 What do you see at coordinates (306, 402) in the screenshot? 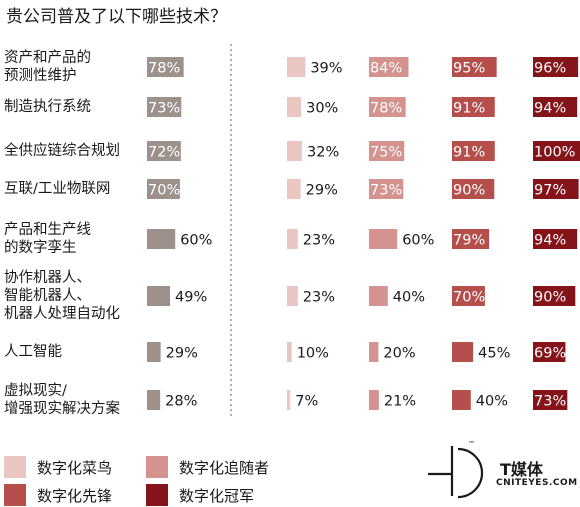
I see `value-label: 7%` at bounding box center [306, 402].